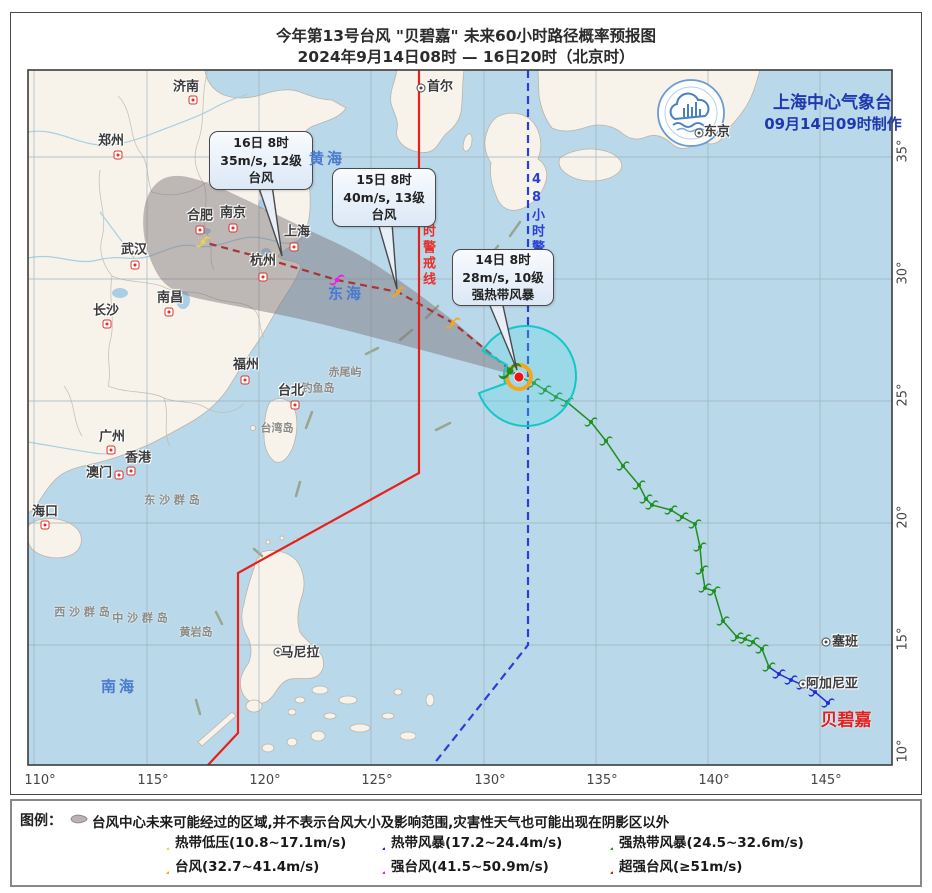 The image size is (932, 893). What do you see at coordinates (172, 500) in the screenshot?
I see `island-label: 东 沙 群 岛` at bounding box center [172, 500].